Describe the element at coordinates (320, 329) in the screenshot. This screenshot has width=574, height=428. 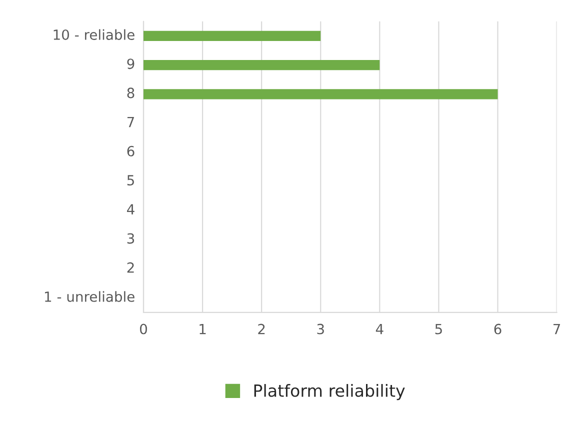
I see `x-tick-label: 3` at that location.